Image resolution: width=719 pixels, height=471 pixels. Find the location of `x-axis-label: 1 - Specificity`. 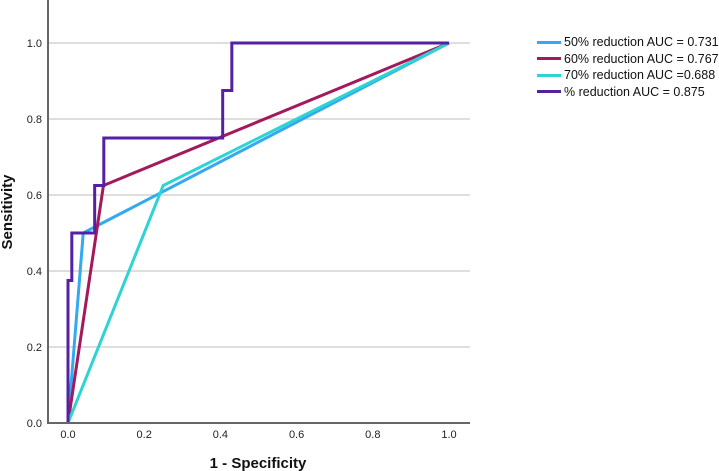

x-axis-label: 1 - Specificity is located at coordinates (258, 463).